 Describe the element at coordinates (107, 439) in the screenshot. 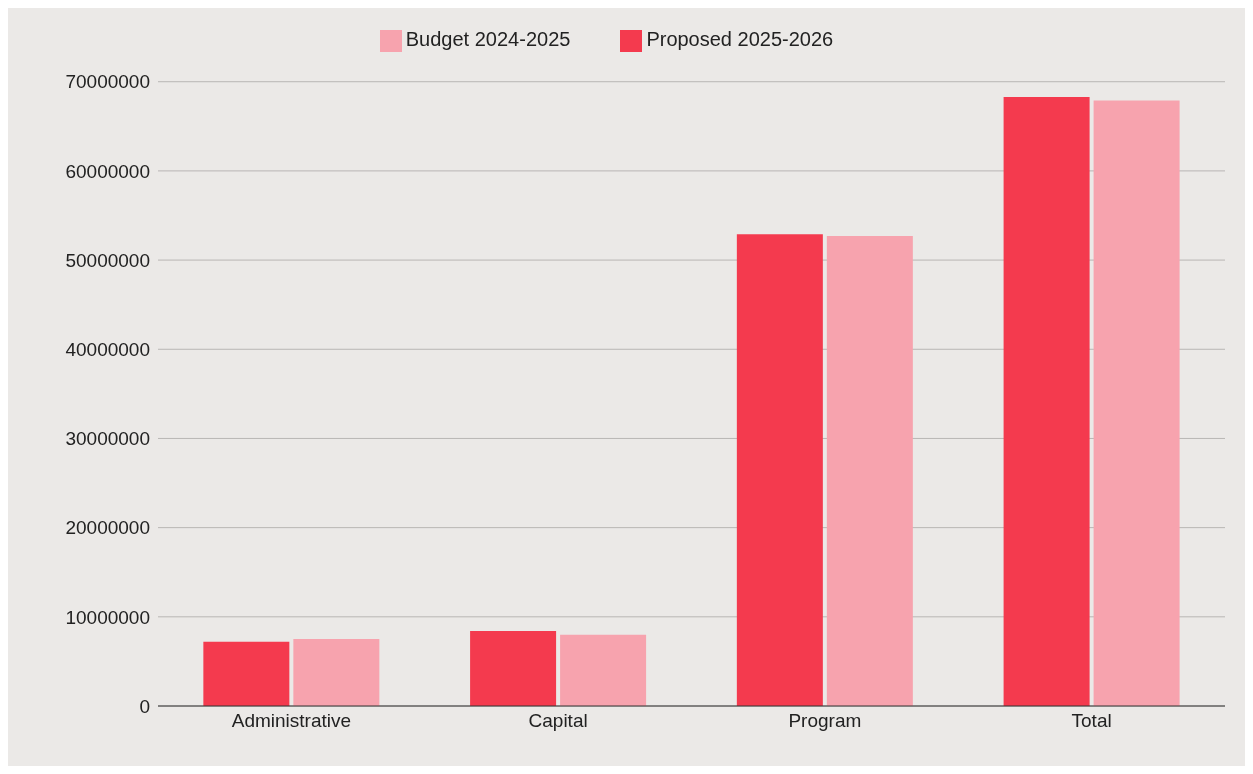

I see `y-tick-label: 30000000` at that location.